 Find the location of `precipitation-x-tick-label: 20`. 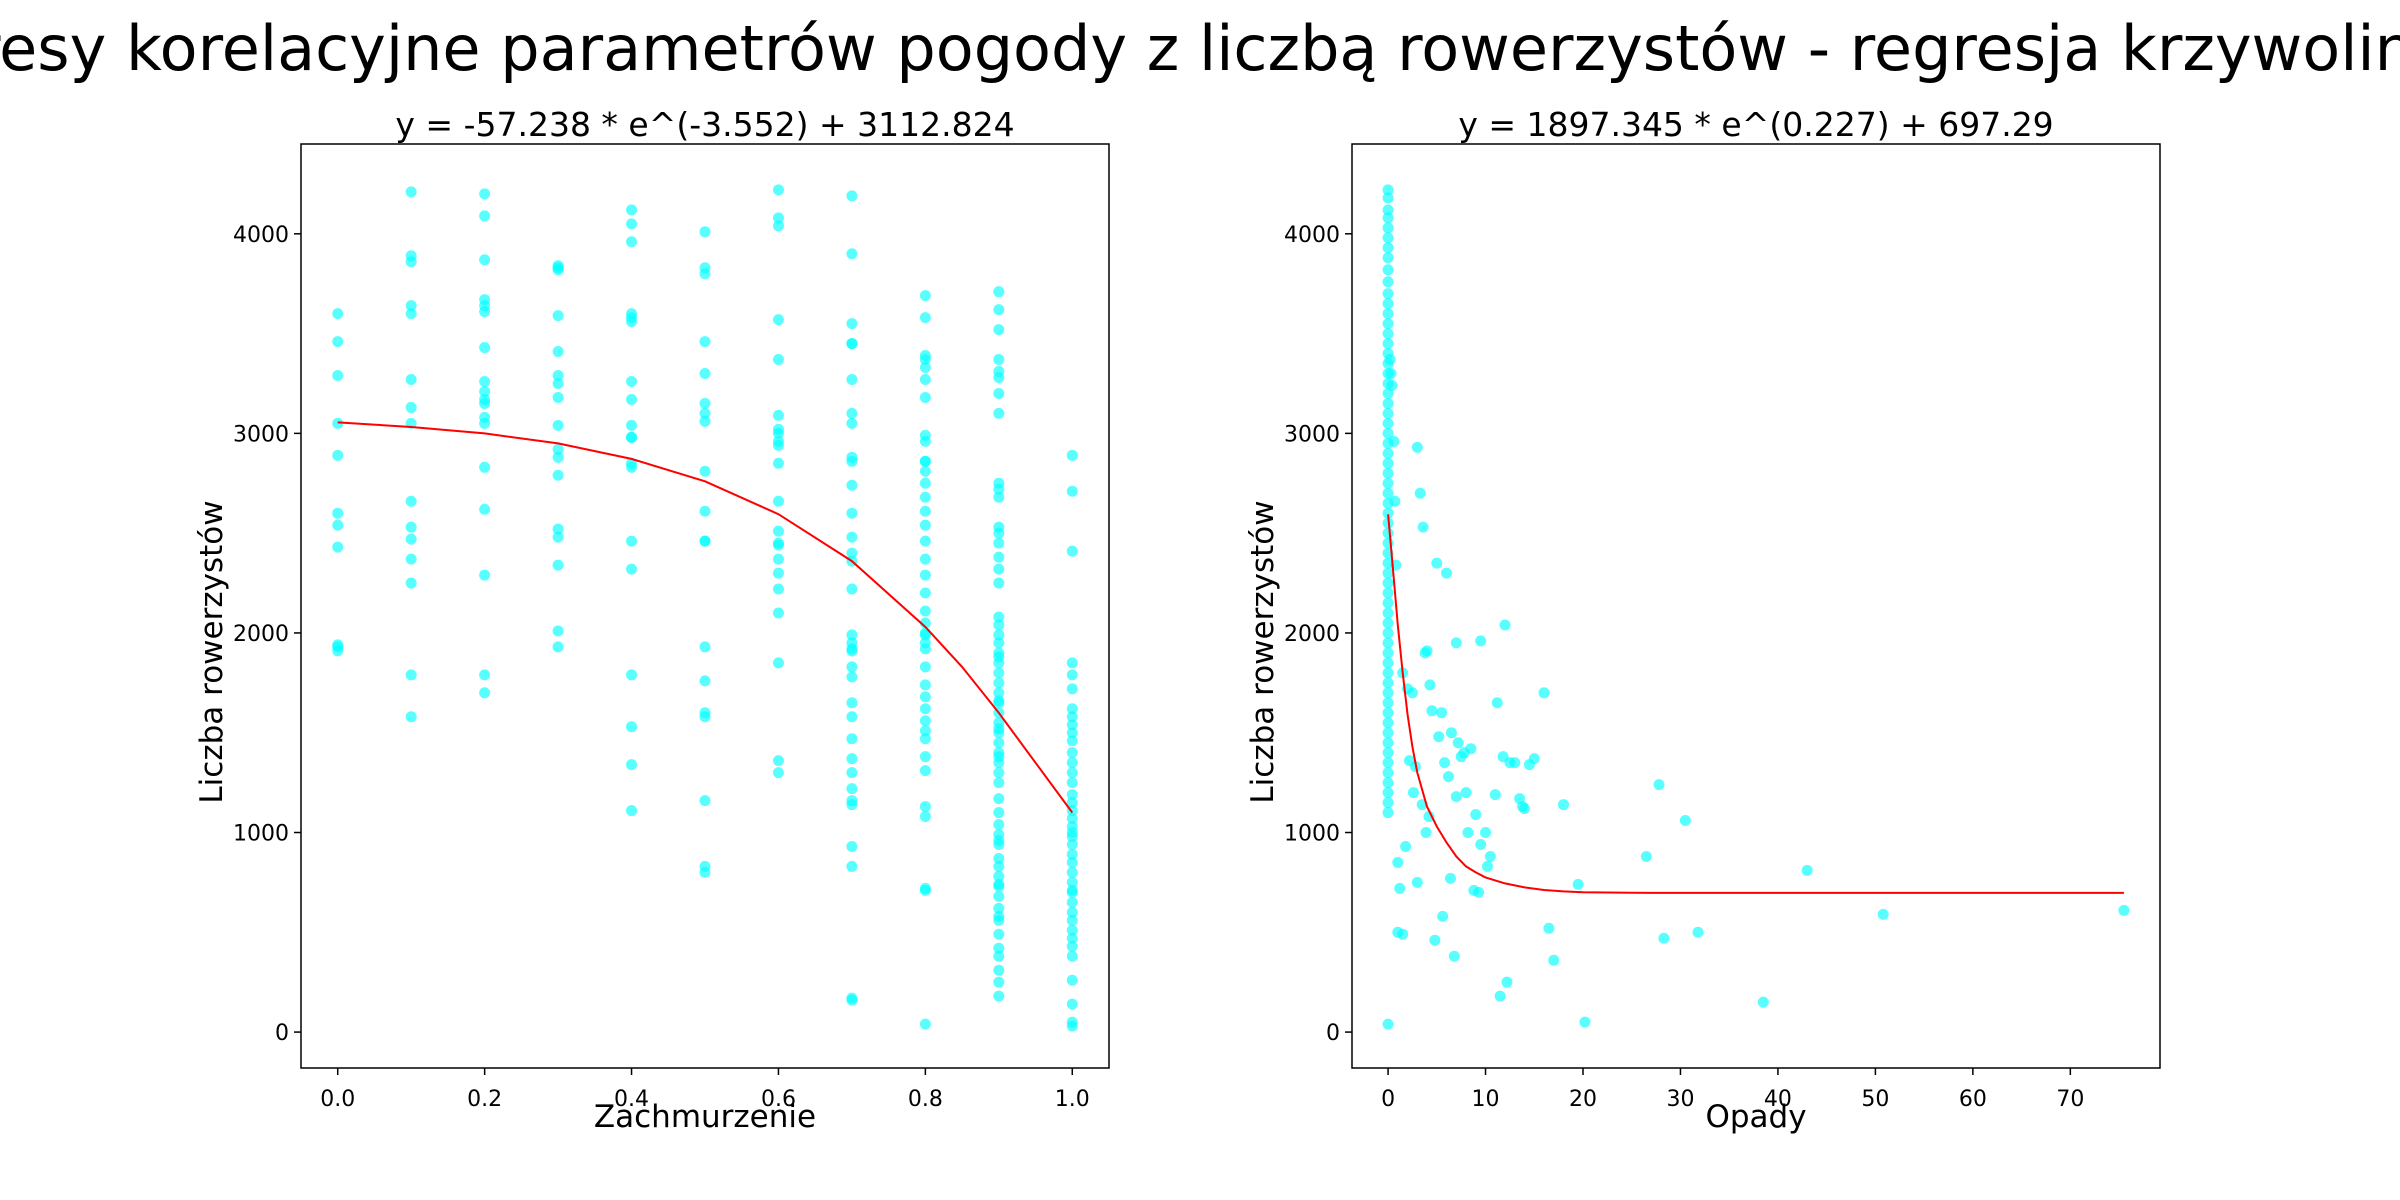

precipitation-x-tick-label: 20 is located at coordinates (1583, 1099).